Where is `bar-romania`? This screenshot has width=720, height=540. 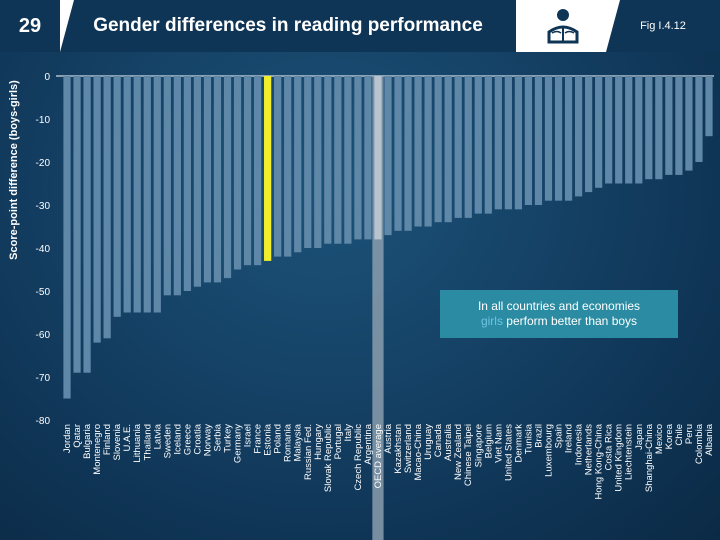
bar-romania is located at coordinates (288, 166).